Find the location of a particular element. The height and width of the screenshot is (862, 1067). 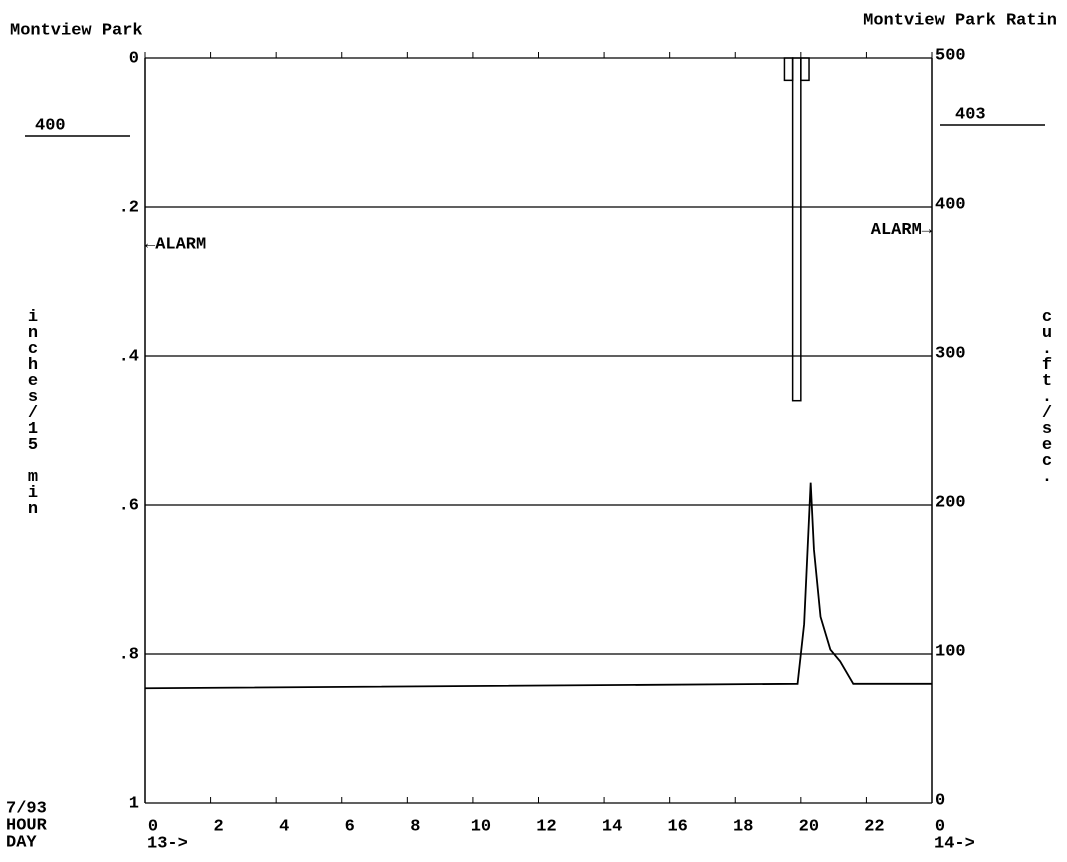

y2-axis-label: cu.ft./sec. is located at coordinates (1047, 396).